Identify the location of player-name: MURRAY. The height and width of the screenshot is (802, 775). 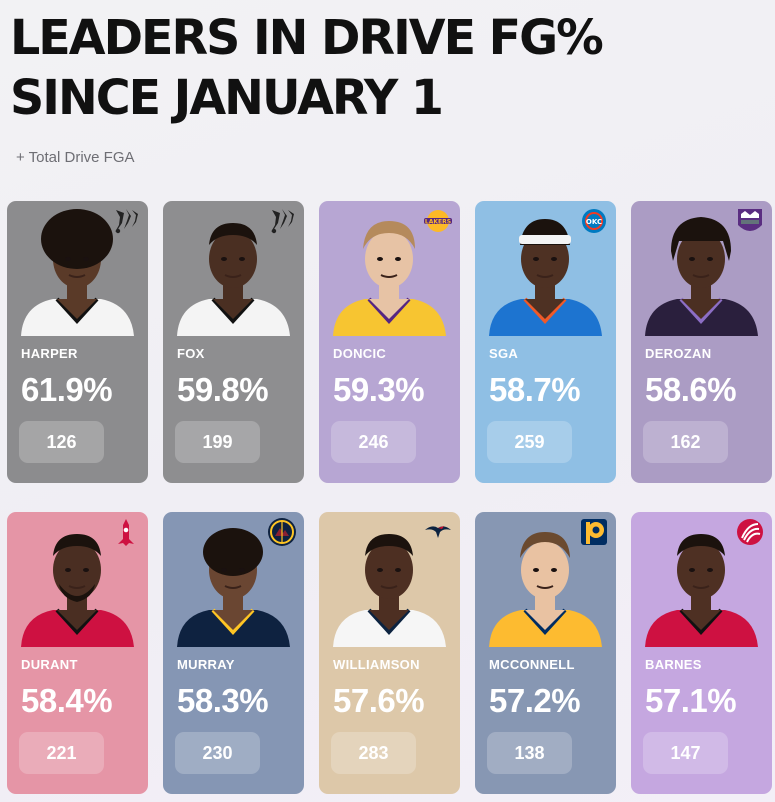
(206, 664).